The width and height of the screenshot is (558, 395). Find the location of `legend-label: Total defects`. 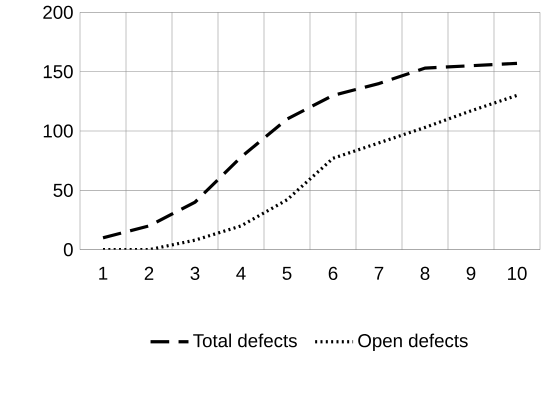

legend-label: Total defects is located at coordinates (245, 341).